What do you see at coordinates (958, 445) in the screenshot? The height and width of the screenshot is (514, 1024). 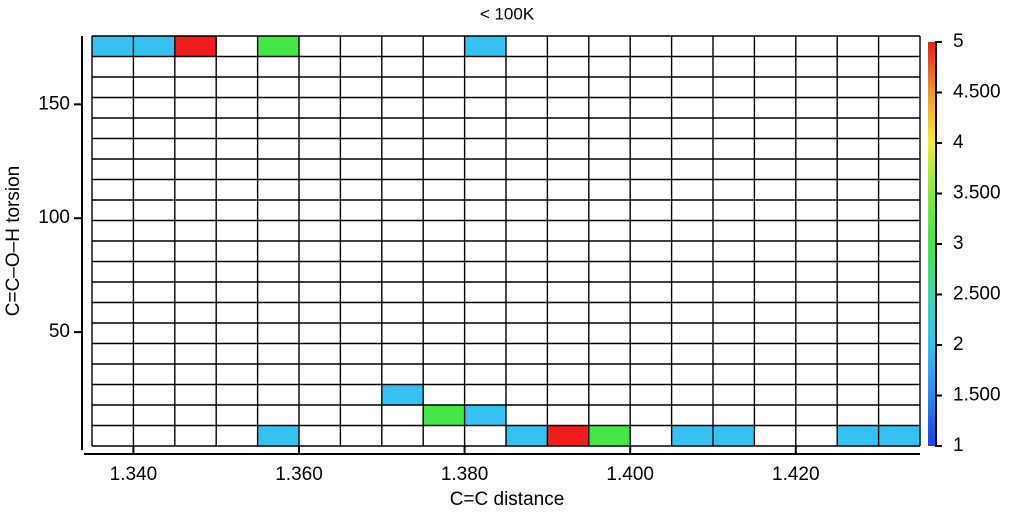 I see `colorbar-tick-label: 1` at bounding box center [958, 445].